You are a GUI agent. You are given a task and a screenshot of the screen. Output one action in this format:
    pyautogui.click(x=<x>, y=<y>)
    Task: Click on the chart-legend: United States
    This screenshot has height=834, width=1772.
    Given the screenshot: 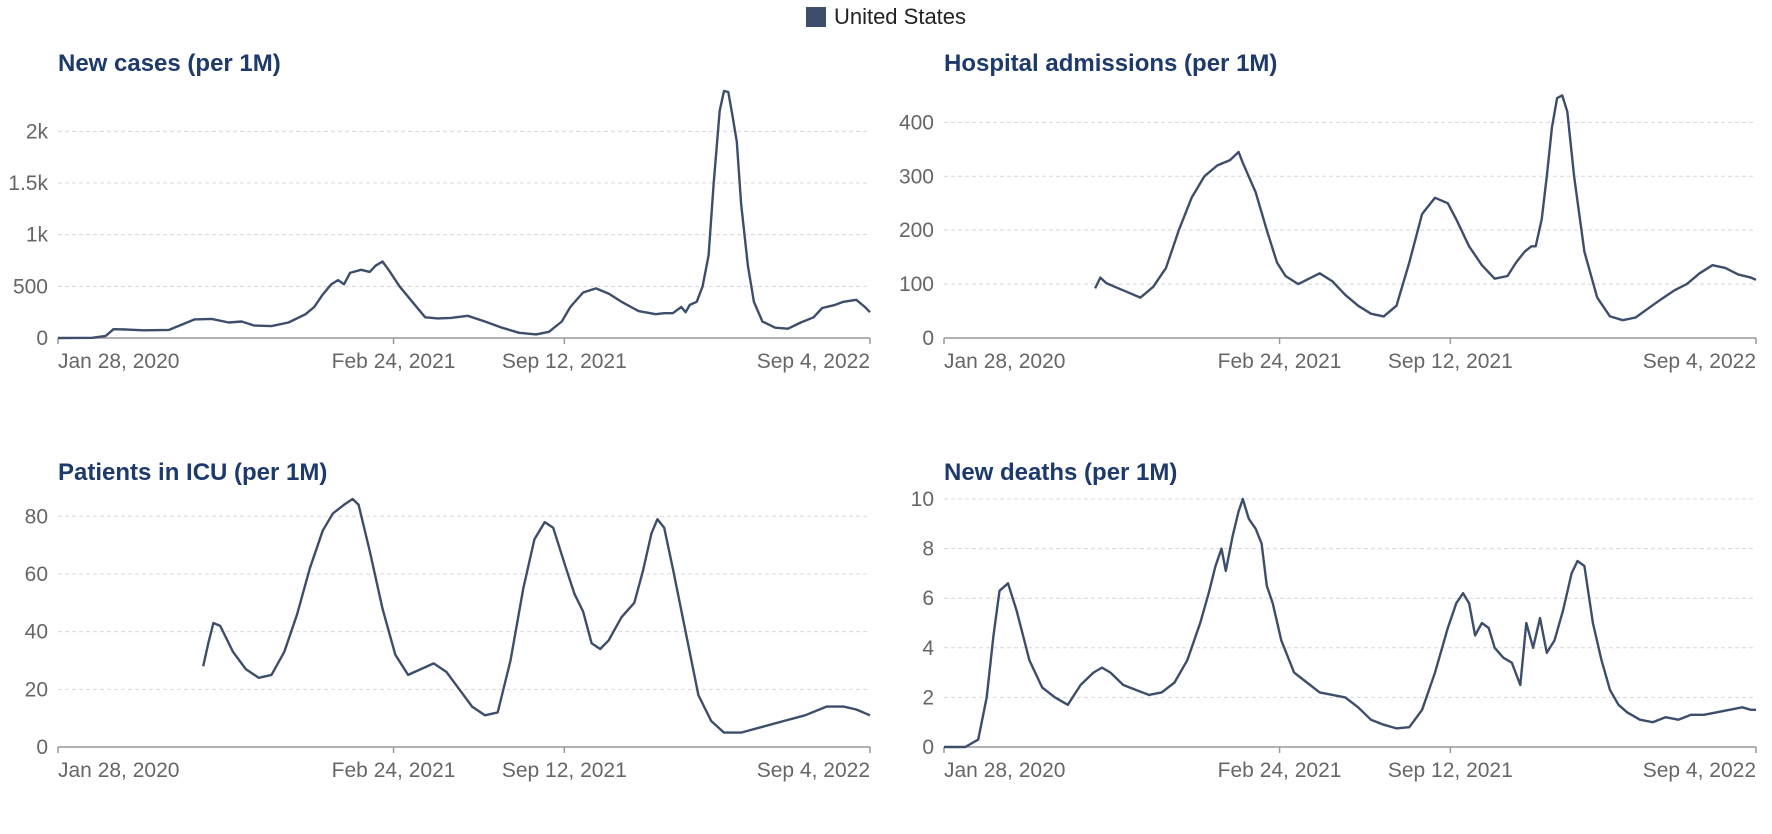 What is the action you would take?
    pyautogui.click(x=886, y=17)
    